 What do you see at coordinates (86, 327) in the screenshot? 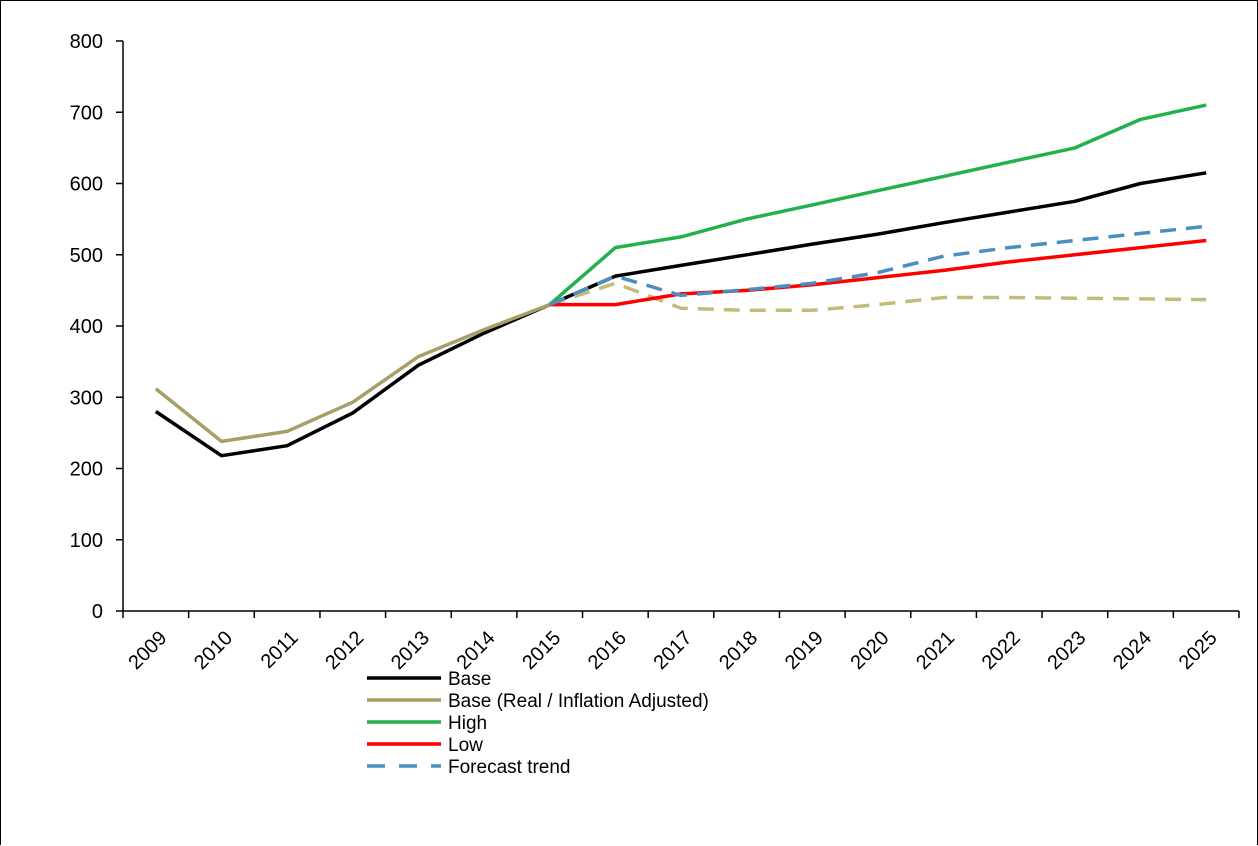
I see `y-tick-label: 400` at bounding box center [86, 327].